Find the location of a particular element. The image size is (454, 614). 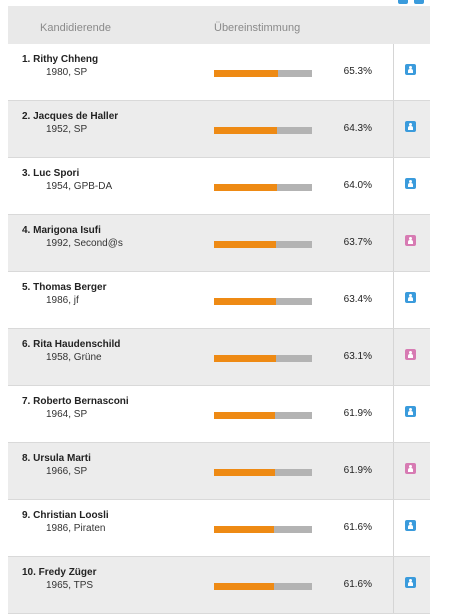

candidate-meta: 1958, Grüne is located at coordinates (74, 357).